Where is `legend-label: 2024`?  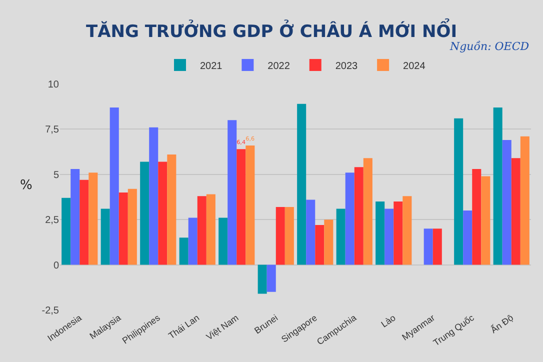 legend-label: 2024 is located at coordinates (414, 66).